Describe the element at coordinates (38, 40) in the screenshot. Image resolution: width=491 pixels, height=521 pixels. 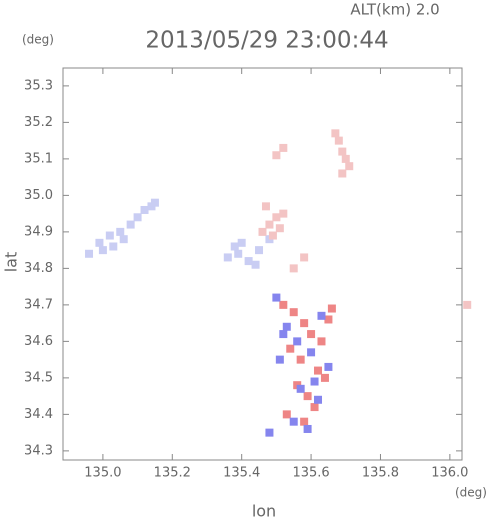
I see `y-unit: (deg)` at that location.